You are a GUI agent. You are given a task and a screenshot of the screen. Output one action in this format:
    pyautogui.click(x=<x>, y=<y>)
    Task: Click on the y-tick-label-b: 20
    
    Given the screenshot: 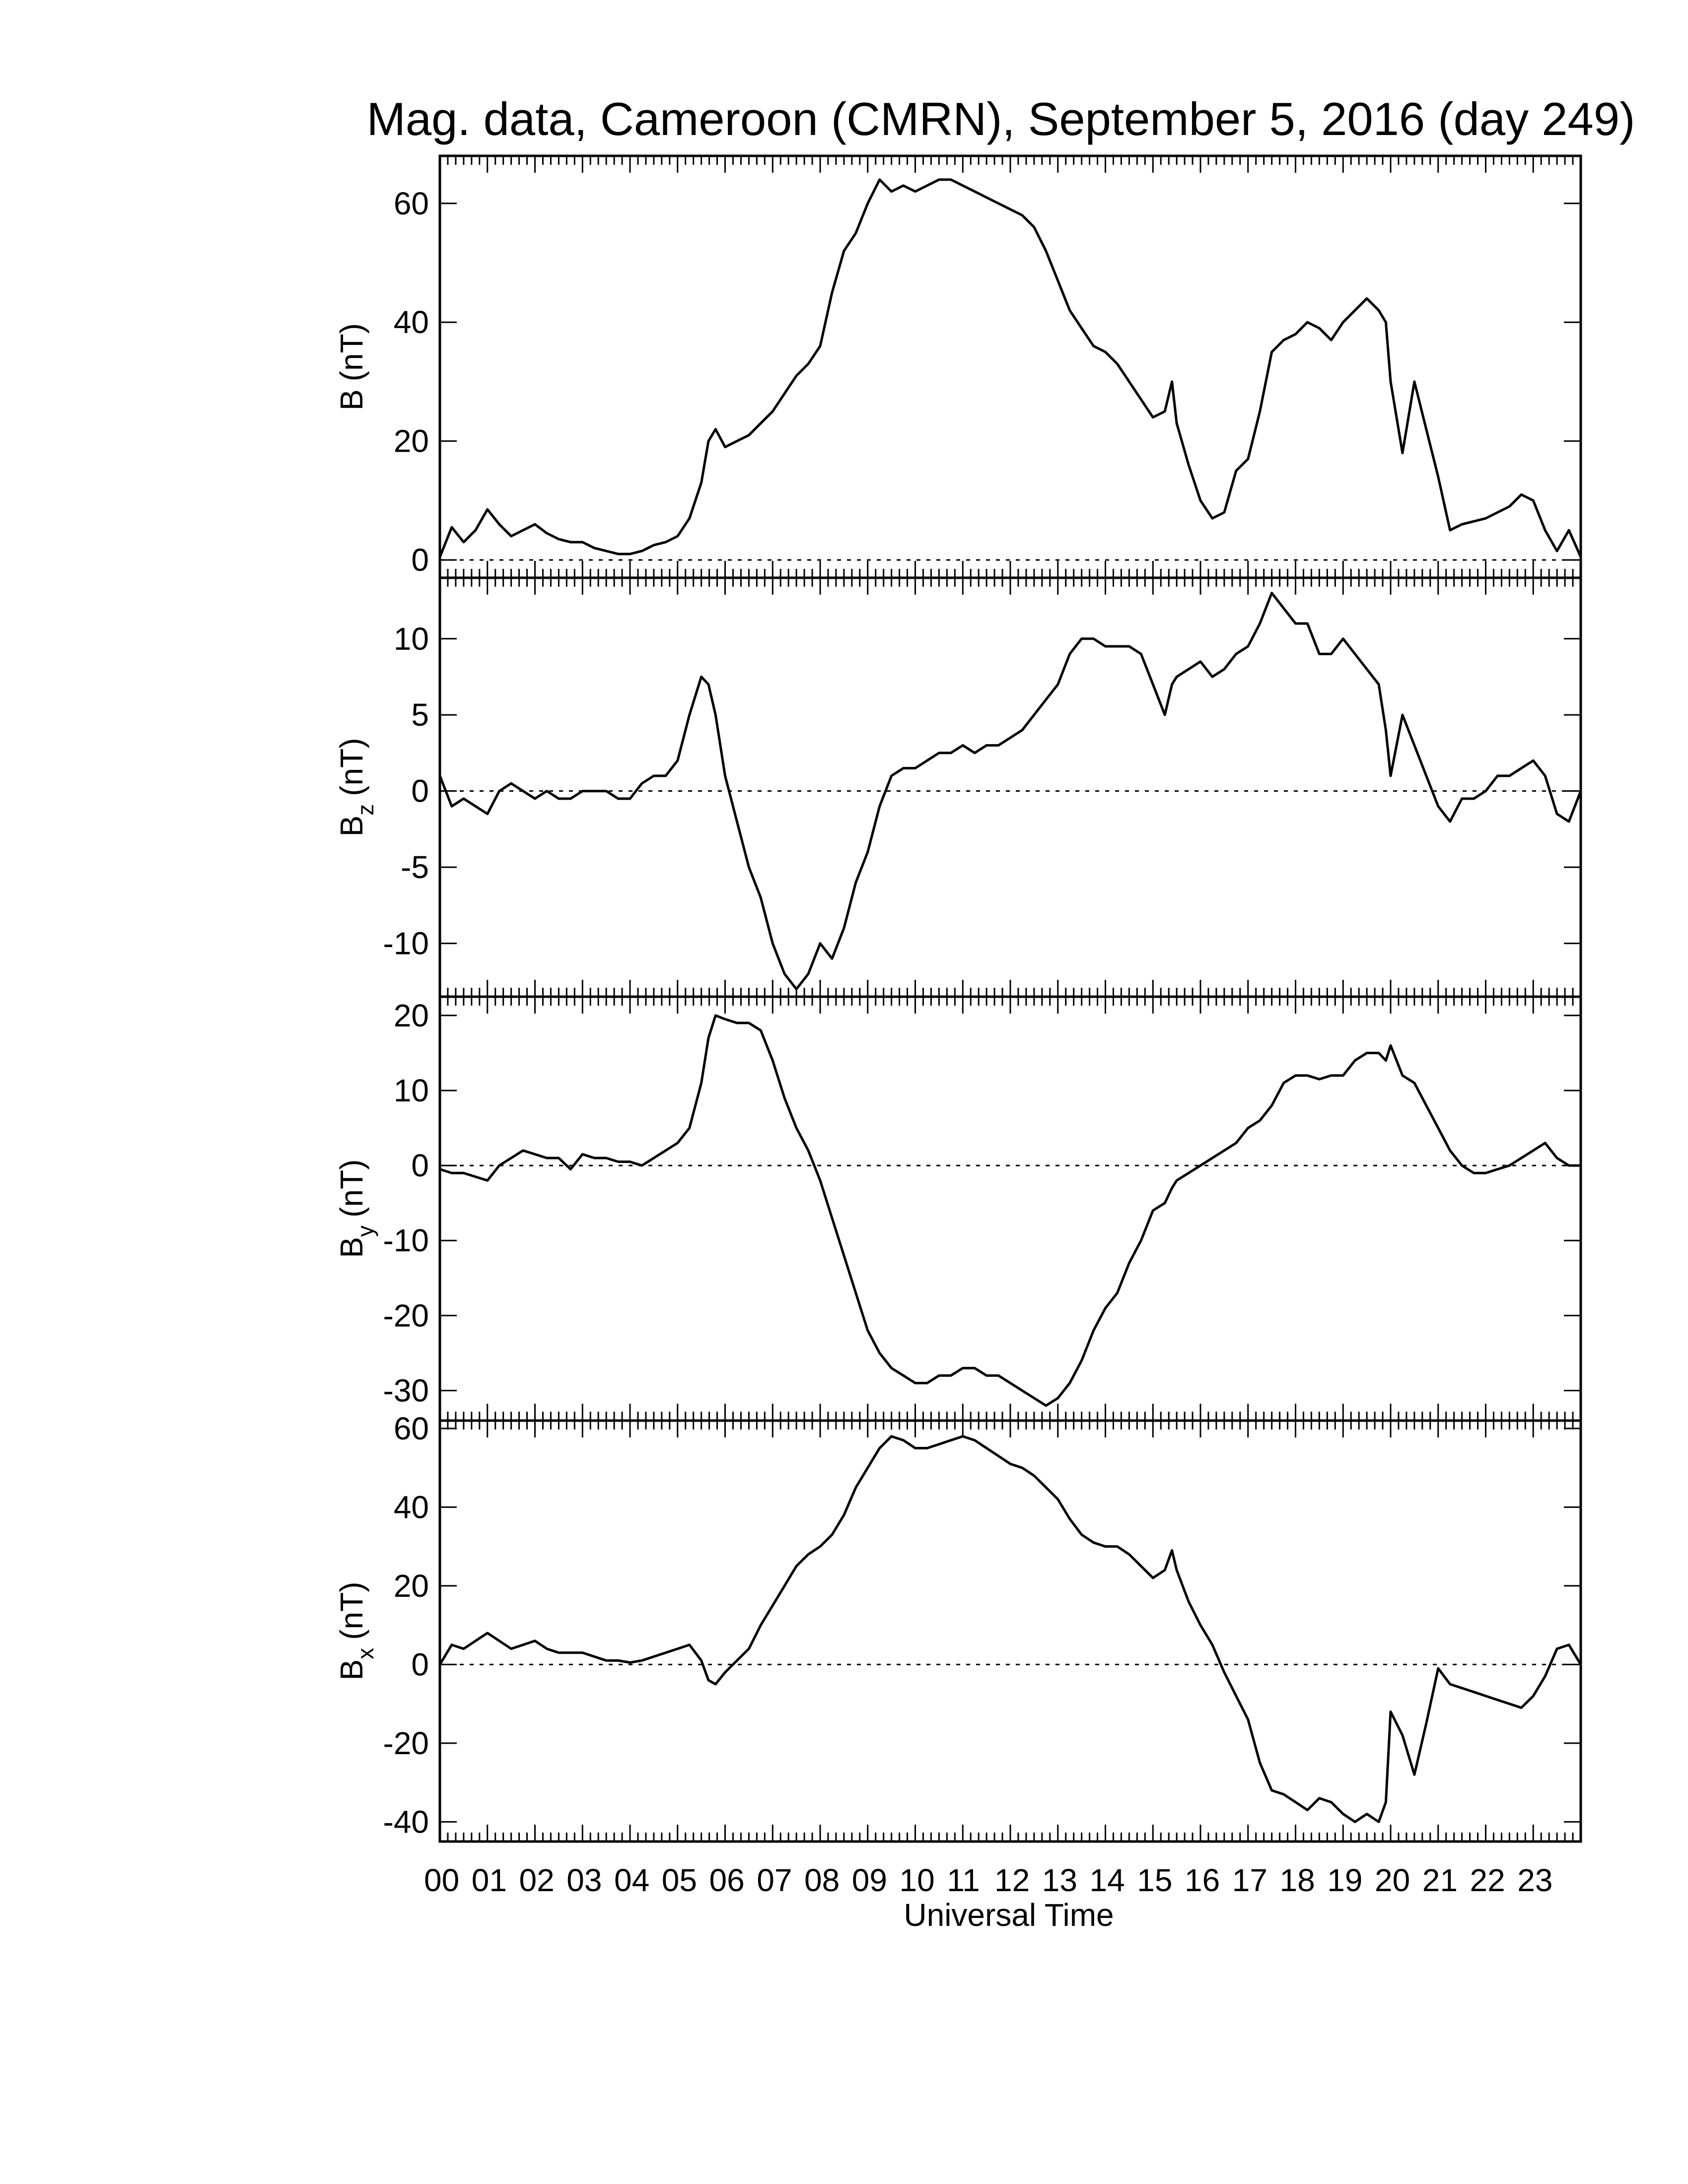 What is the action you would take?
    pyautogui.click(x=411, y=441)
    